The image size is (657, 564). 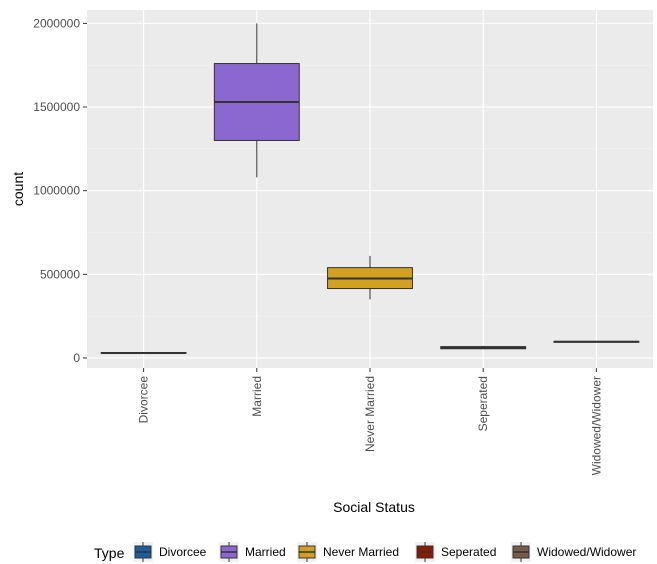 What do you see at coordinates (483, 347) in the screenshot?
I see `box-seperated` at bounding box center [483, 347].